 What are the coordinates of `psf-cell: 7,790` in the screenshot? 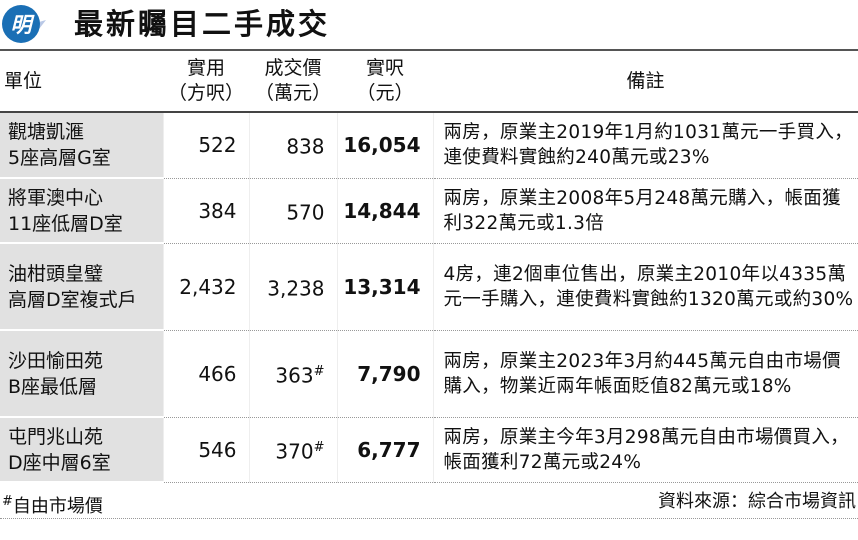 It's located at (384, 373).